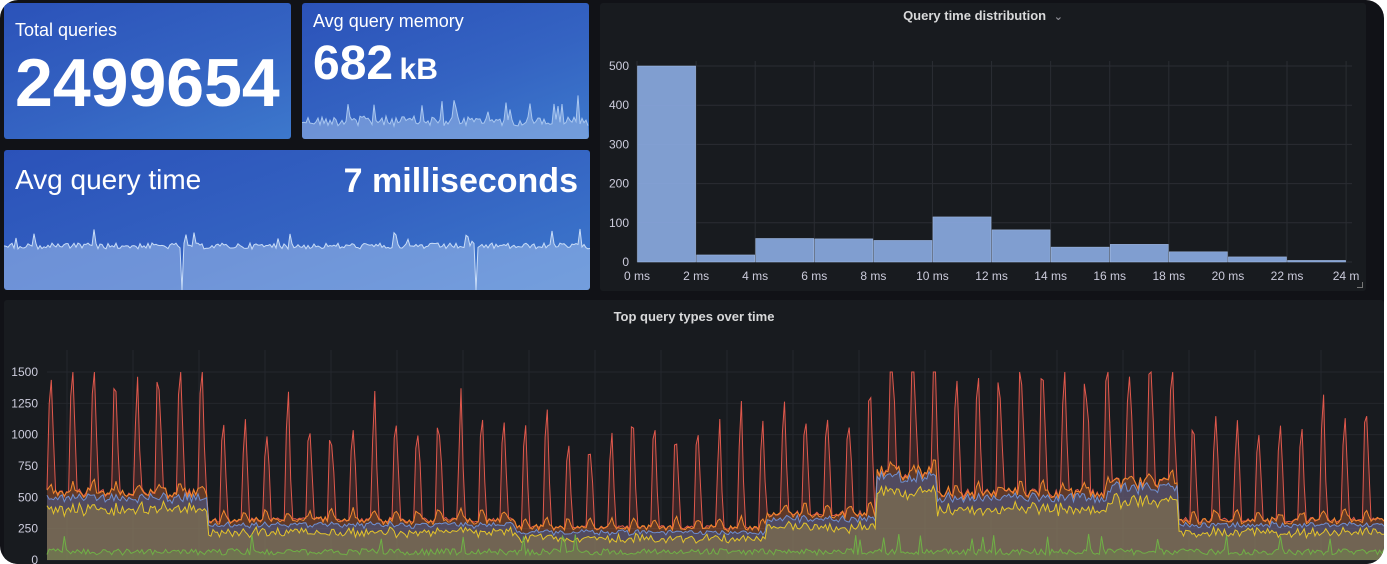 This screenshot has width=1387, height=564. What do you see at coordinates (975, 15) in the screenshot?
I see `histogram-title: Query time distribution` at bounding box center [975, 15].